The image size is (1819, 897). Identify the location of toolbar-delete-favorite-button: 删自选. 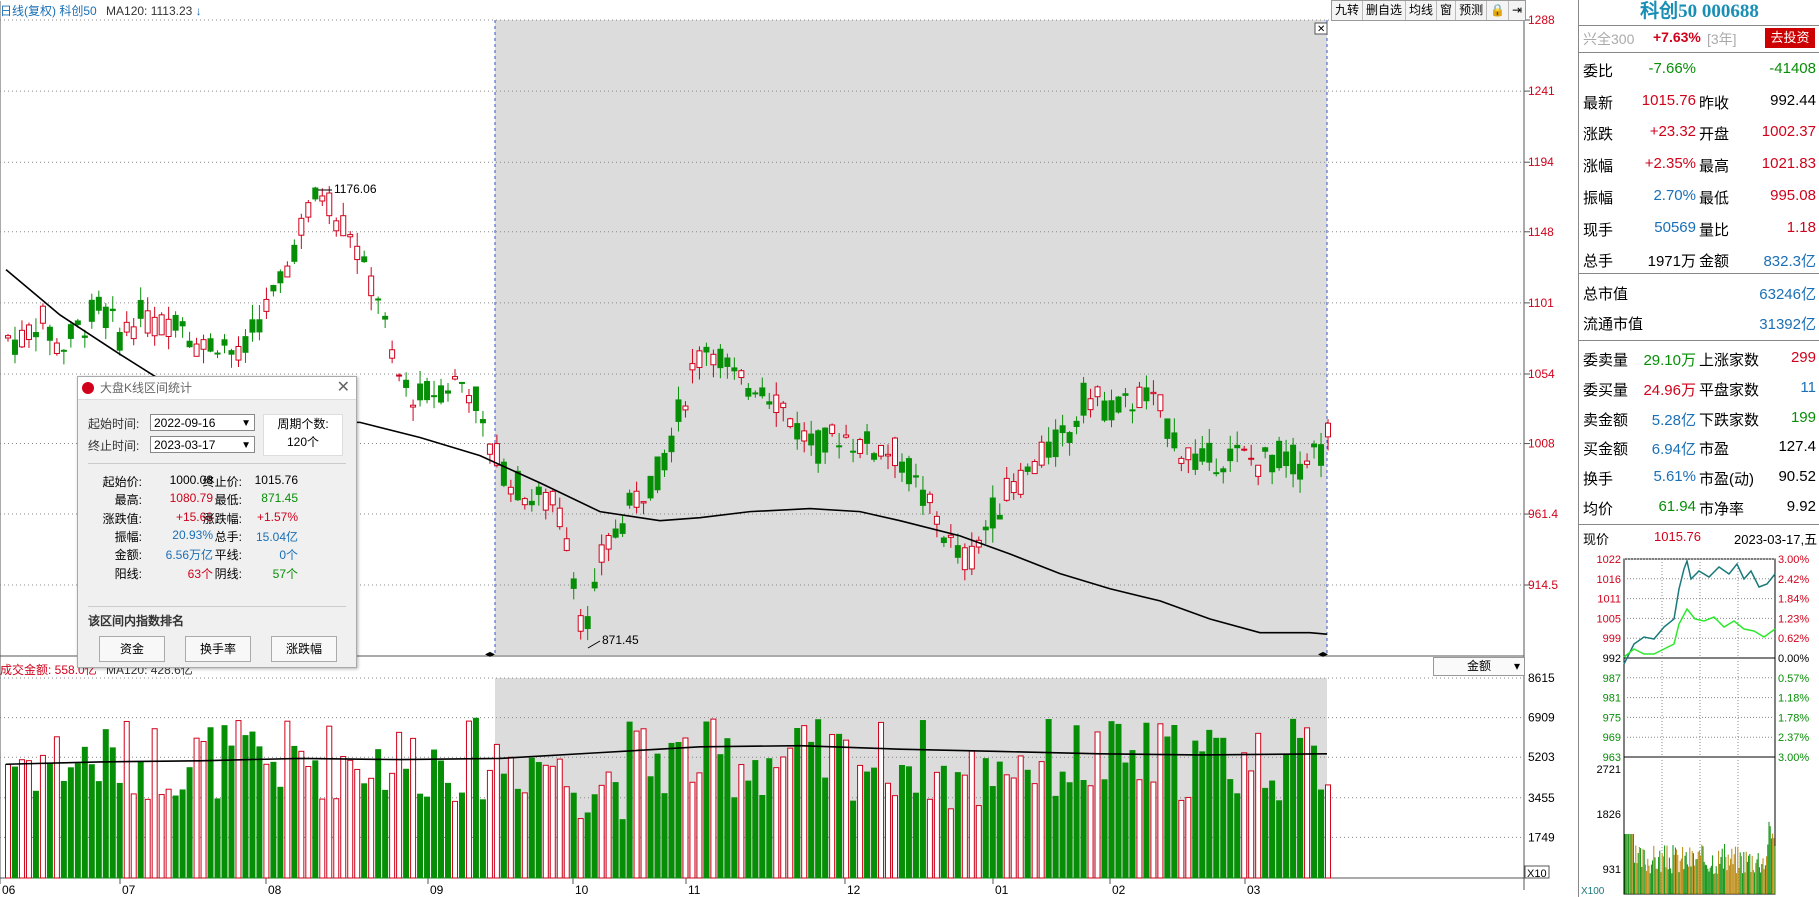
(1385, 10).